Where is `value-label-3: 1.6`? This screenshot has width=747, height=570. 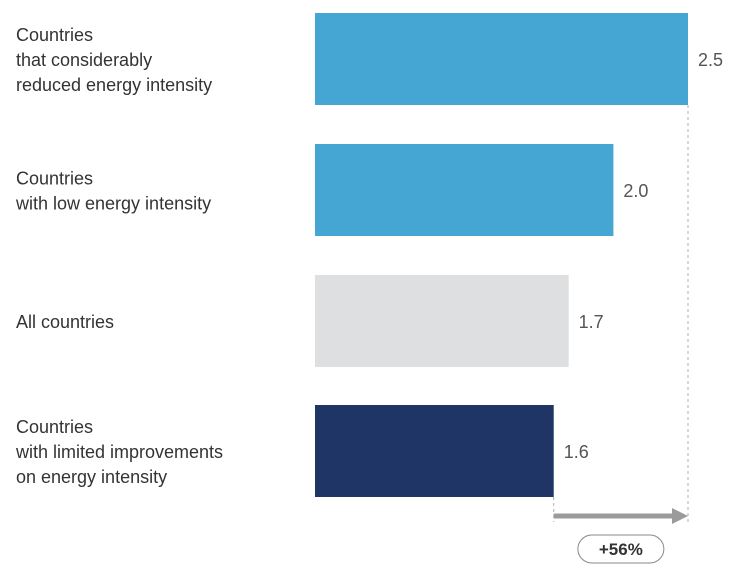 value-label-3: 1.6 is located at coordinates (576, 452).